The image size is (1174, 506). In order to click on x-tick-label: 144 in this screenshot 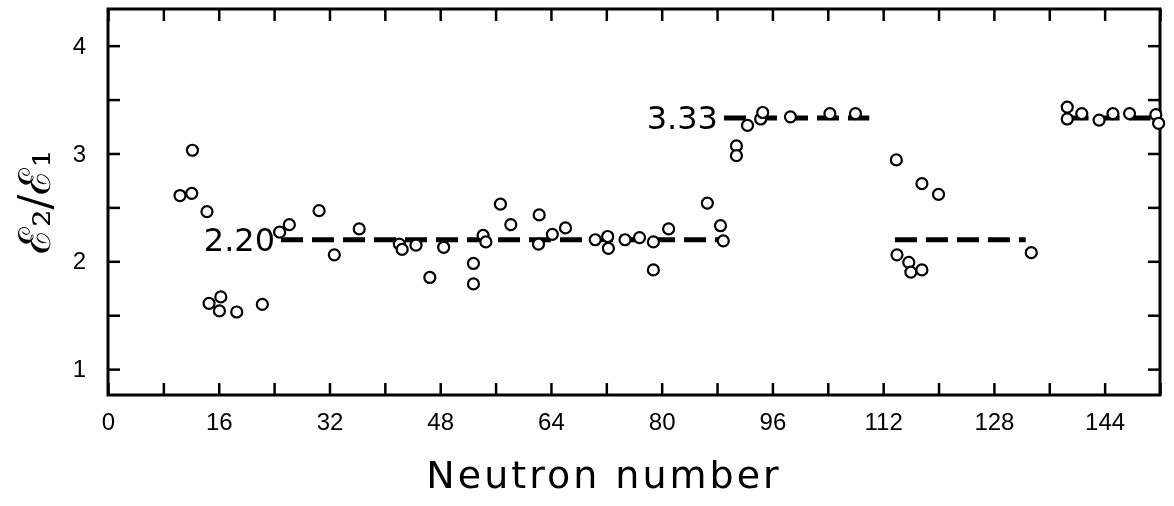, I will do `click(1105, 422)`.